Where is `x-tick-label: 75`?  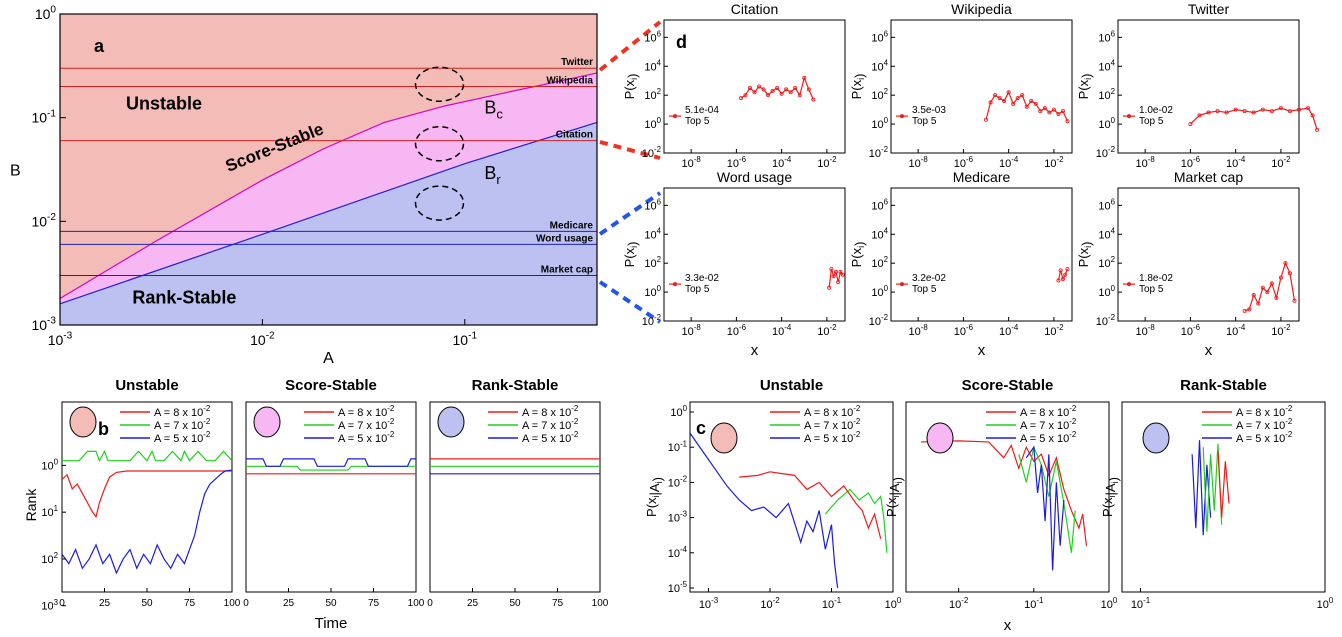 x-tick-label: 75 is located at coordinates (190, 603).